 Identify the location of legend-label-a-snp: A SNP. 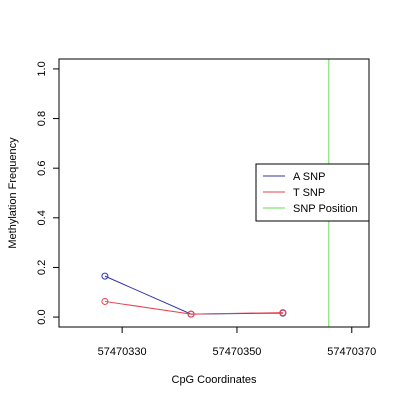
(309, 177).